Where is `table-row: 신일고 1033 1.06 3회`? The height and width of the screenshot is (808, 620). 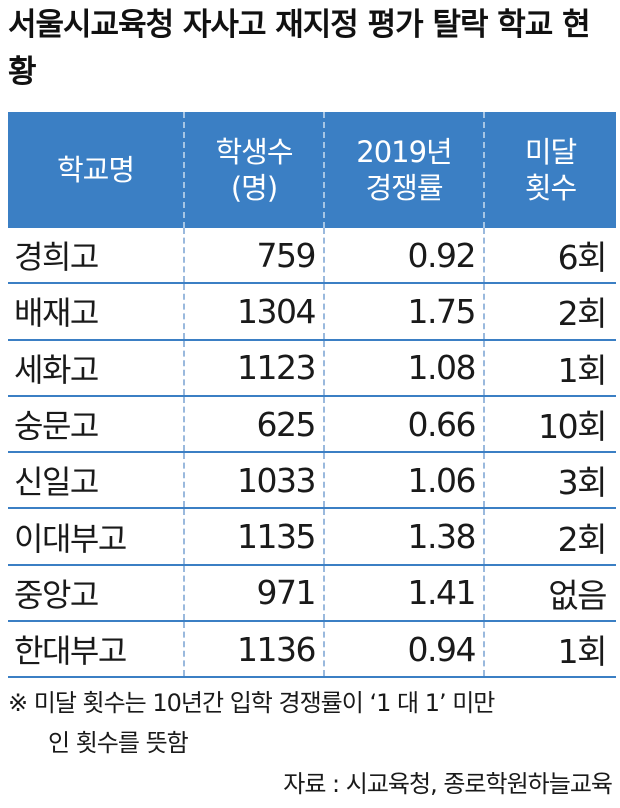
table-row: 신일고 1033 1.06 3회 is located at coordinates (312, 481).